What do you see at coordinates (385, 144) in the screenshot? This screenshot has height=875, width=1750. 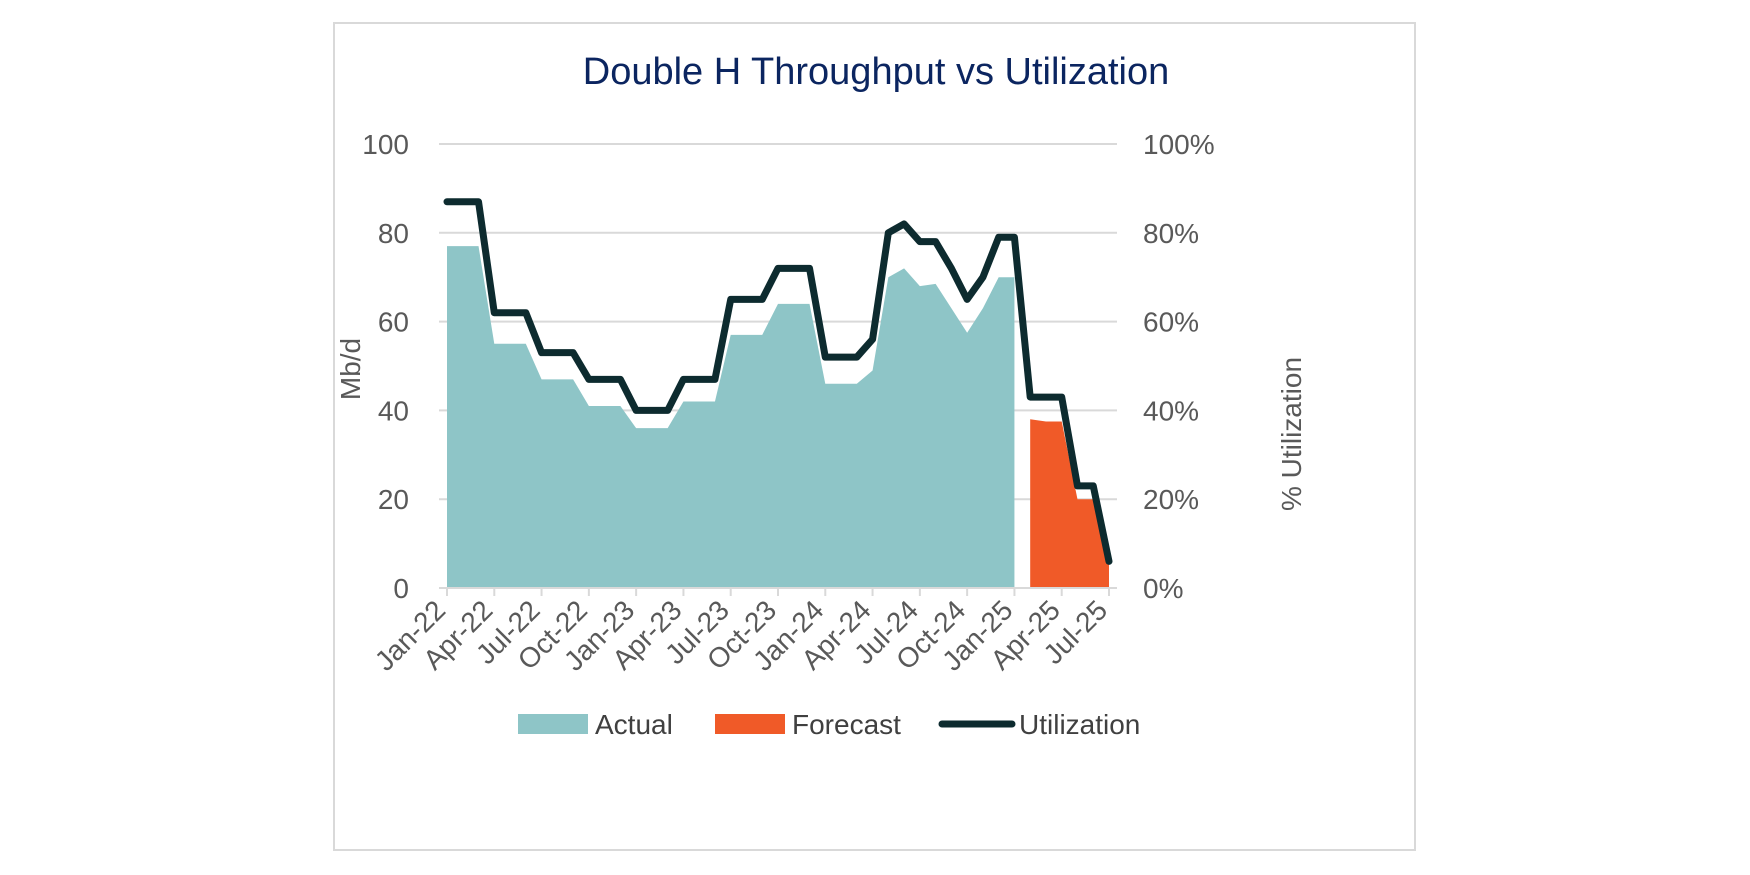 I see `y-tick-label-left: 100` at bounding box center [385, 144].